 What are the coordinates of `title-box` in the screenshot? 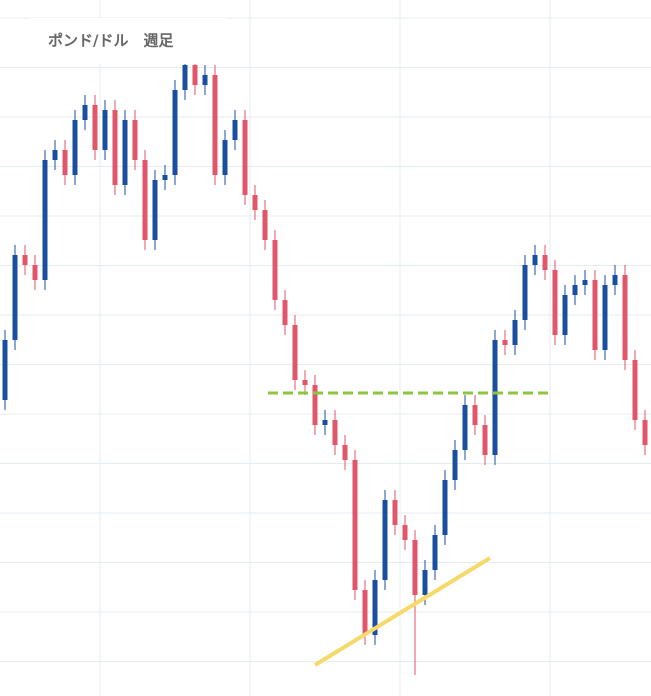 It's located at (128, 41).